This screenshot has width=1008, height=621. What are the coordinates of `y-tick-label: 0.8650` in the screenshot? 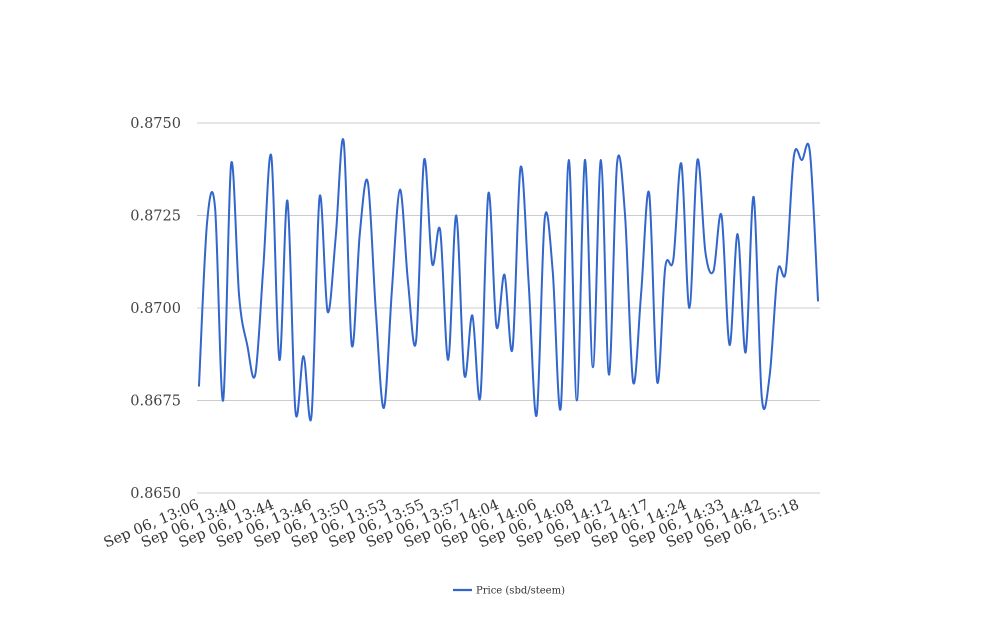 It's located at (155, 494).